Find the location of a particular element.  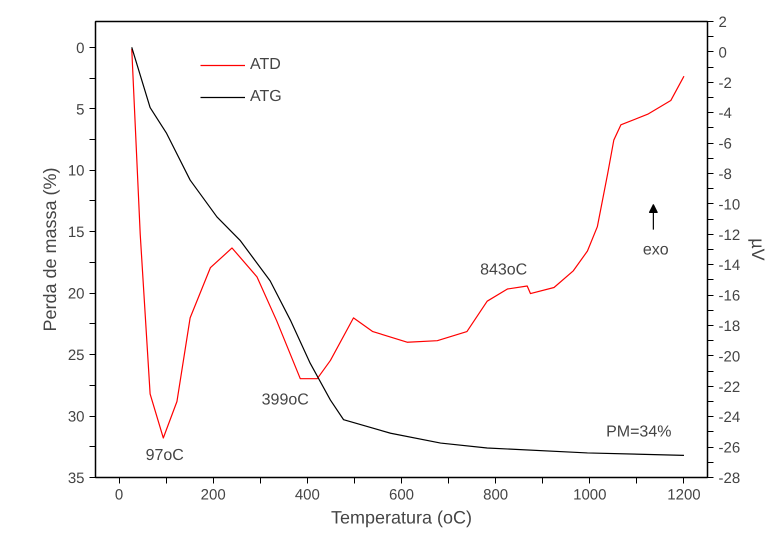

y2-tick-label: 2 is located at coordinates (722, 22).